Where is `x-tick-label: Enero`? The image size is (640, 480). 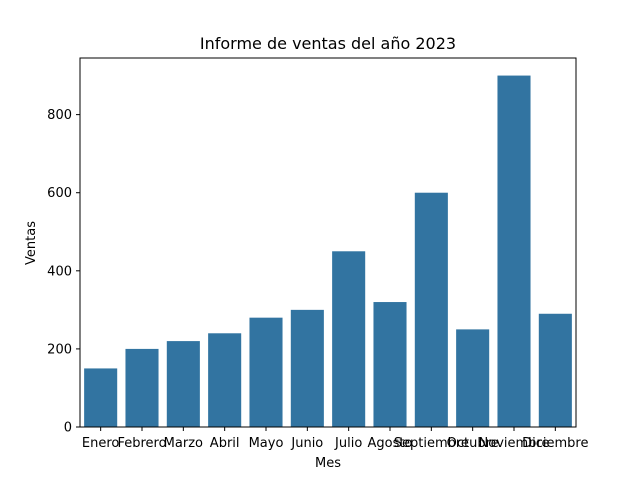 x-tick-label: Enero is located at coordinates (101, 443).